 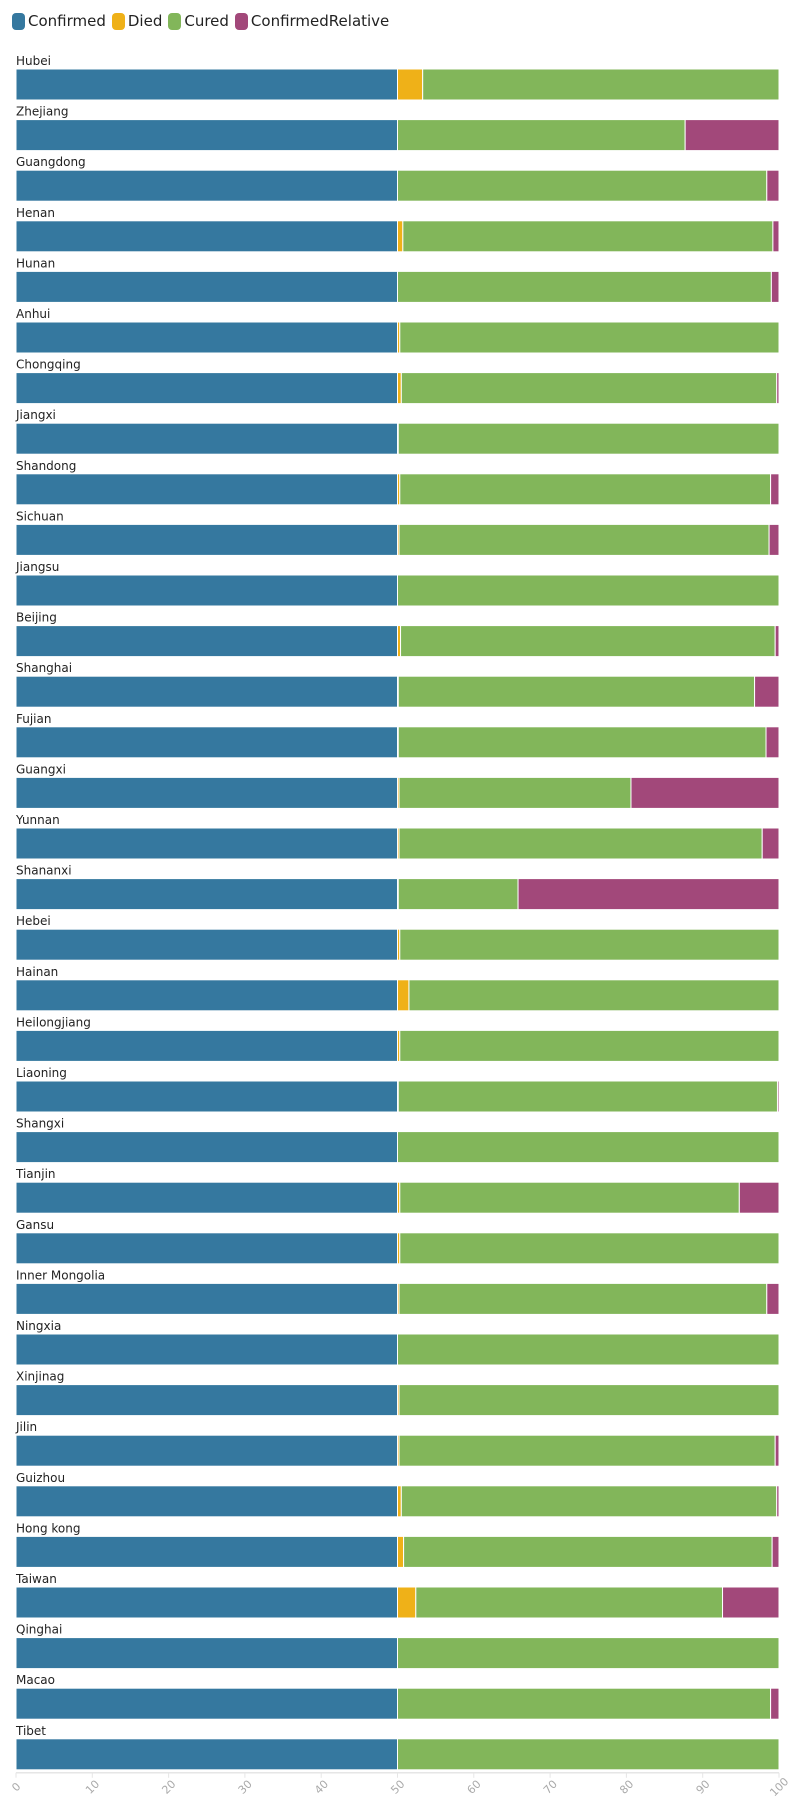 What do you see at coordinates (35, 213) in the screenshot?
I see `category-label: Henan` at bounding box center [35, 213].